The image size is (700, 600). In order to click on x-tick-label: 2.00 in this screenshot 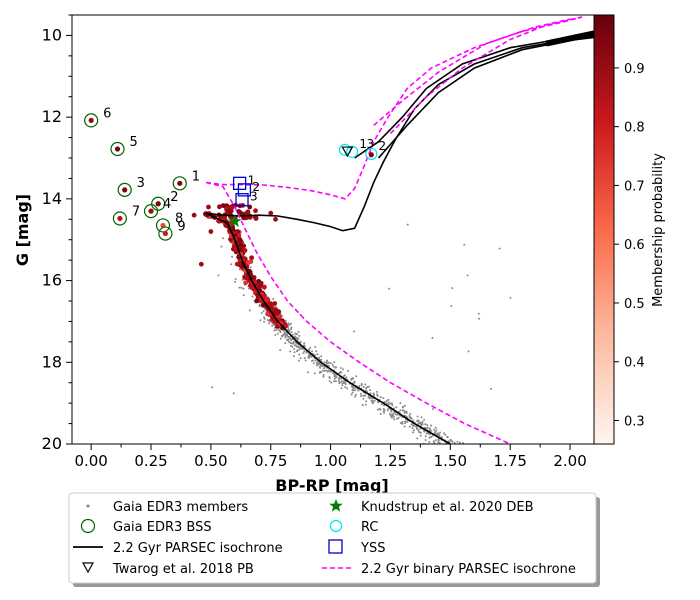, I will do `click(569, 461)`.